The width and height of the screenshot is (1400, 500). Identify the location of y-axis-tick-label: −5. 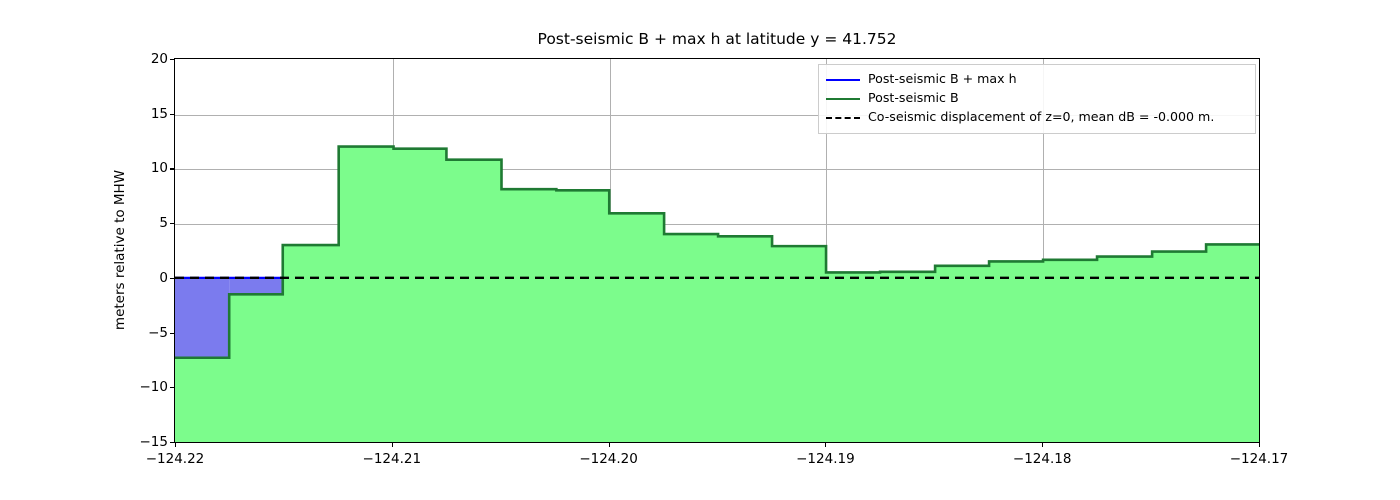
(158, 332).